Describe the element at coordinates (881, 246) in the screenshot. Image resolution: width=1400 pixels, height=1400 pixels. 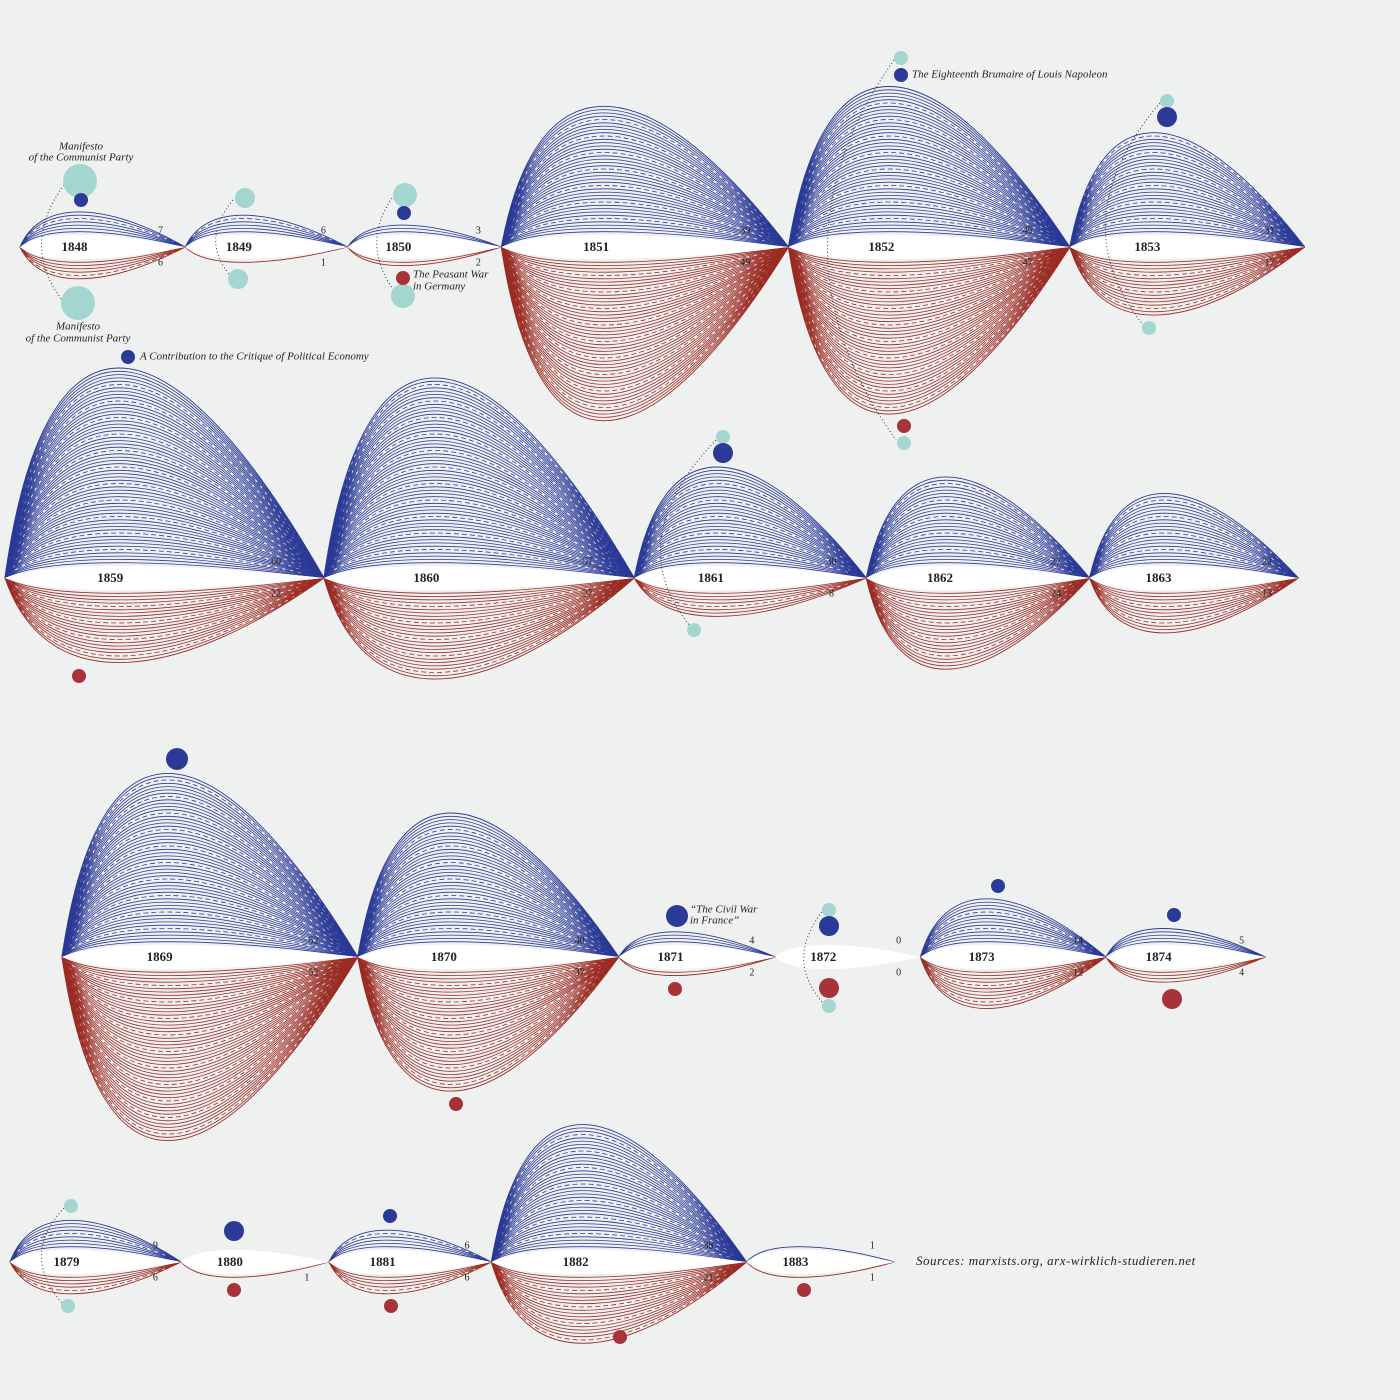
I see `year-label: 1852` at that location.